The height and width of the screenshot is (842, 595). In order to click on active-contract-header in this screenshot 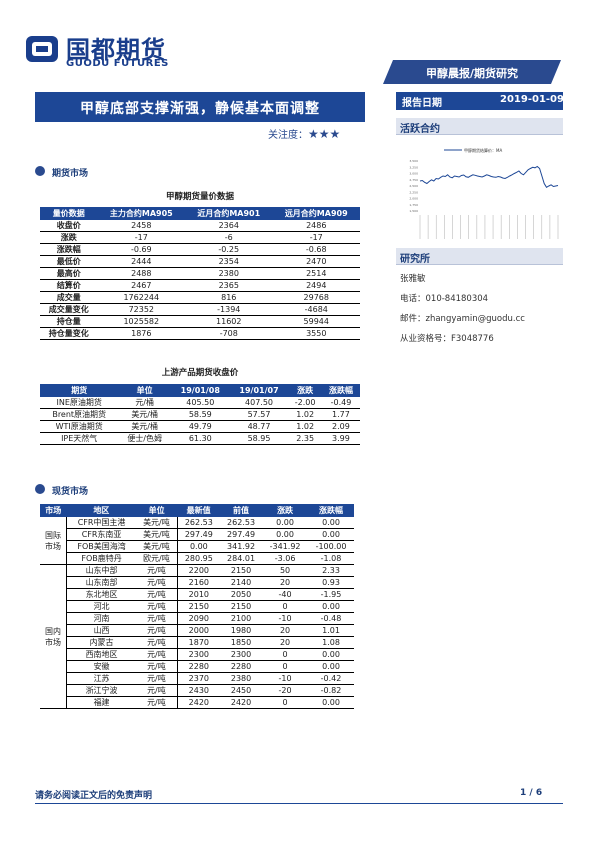, I will do `click(479, 126)`.